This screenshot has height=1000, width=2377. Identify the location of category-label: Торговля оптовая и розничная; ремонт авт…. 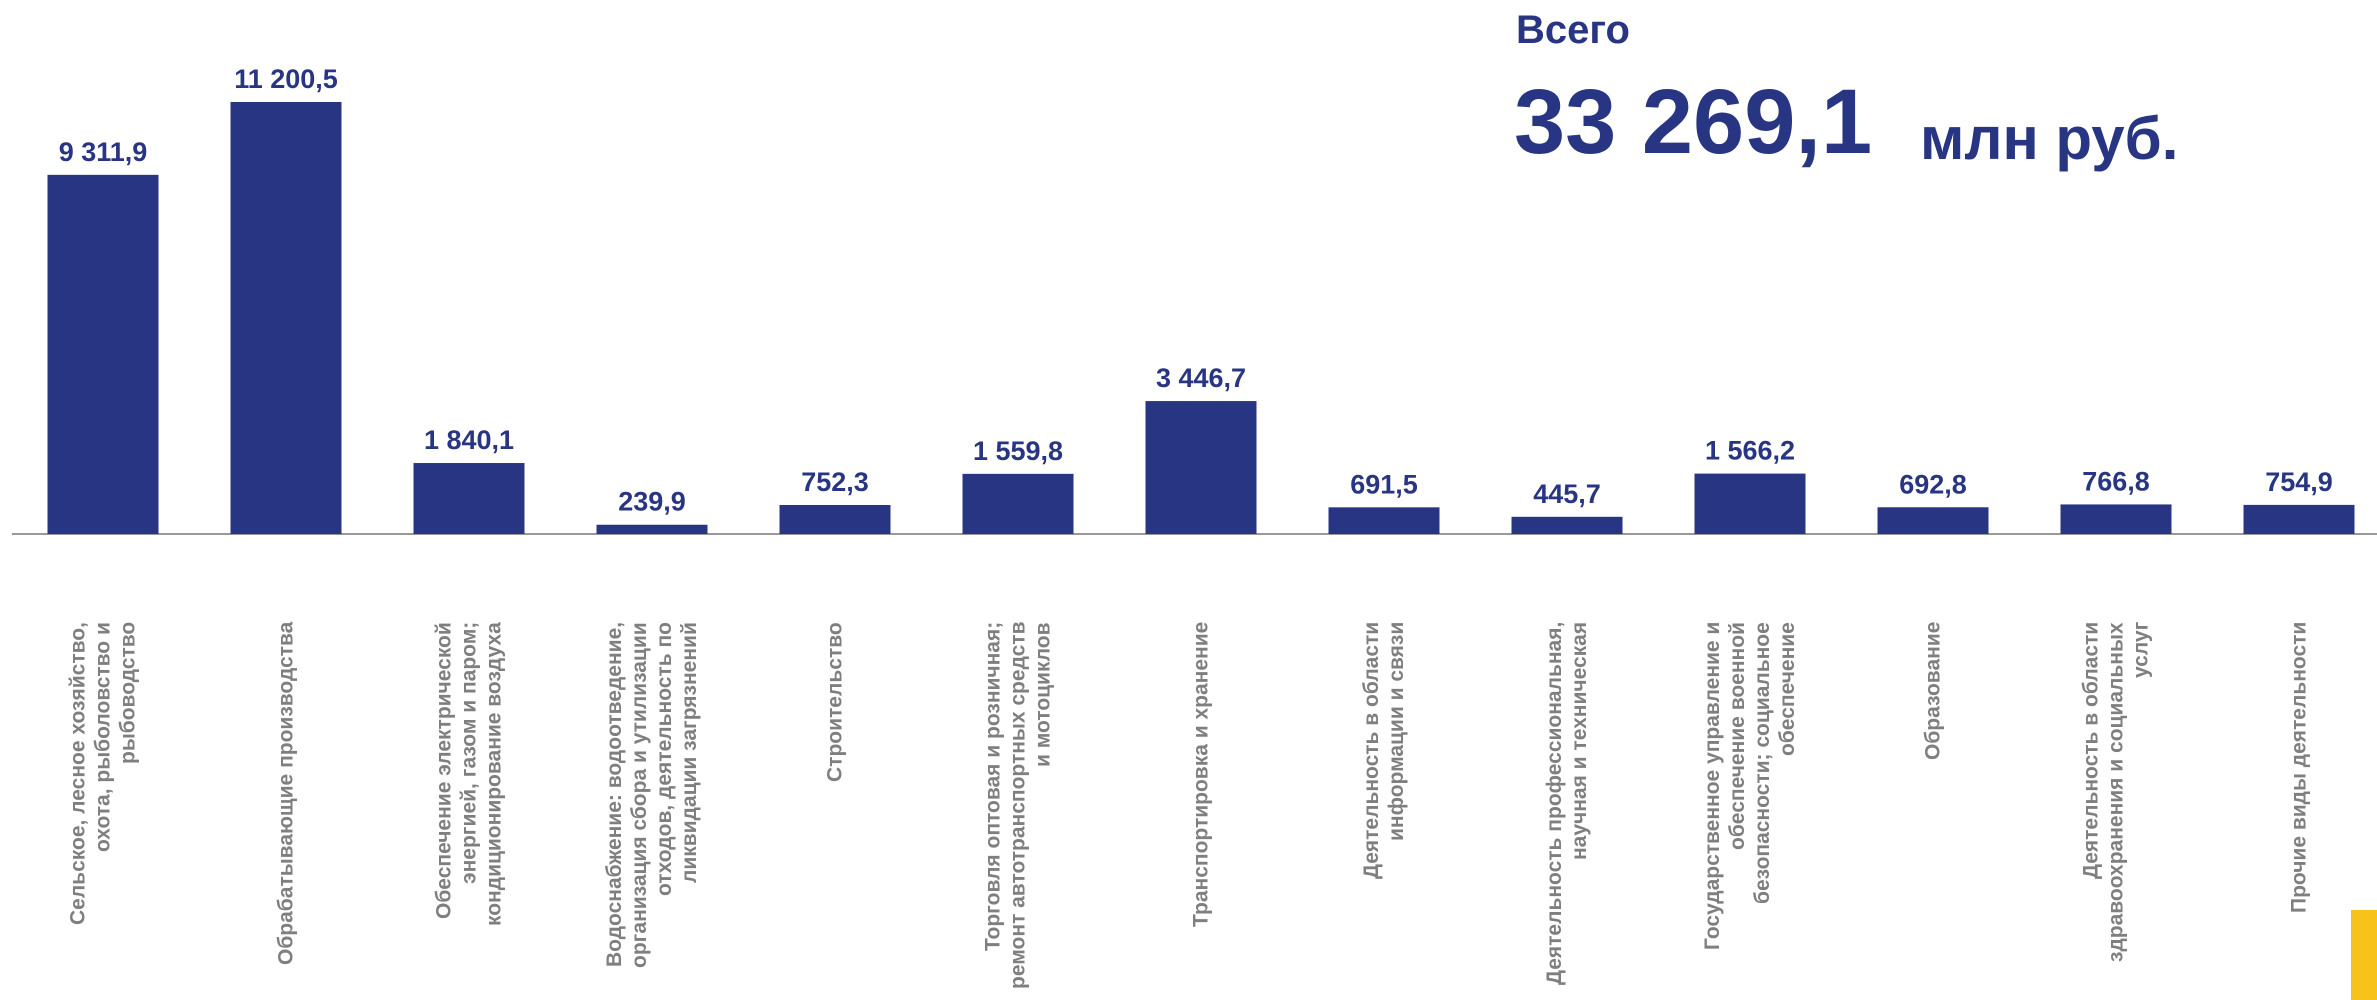
(1018, 806).